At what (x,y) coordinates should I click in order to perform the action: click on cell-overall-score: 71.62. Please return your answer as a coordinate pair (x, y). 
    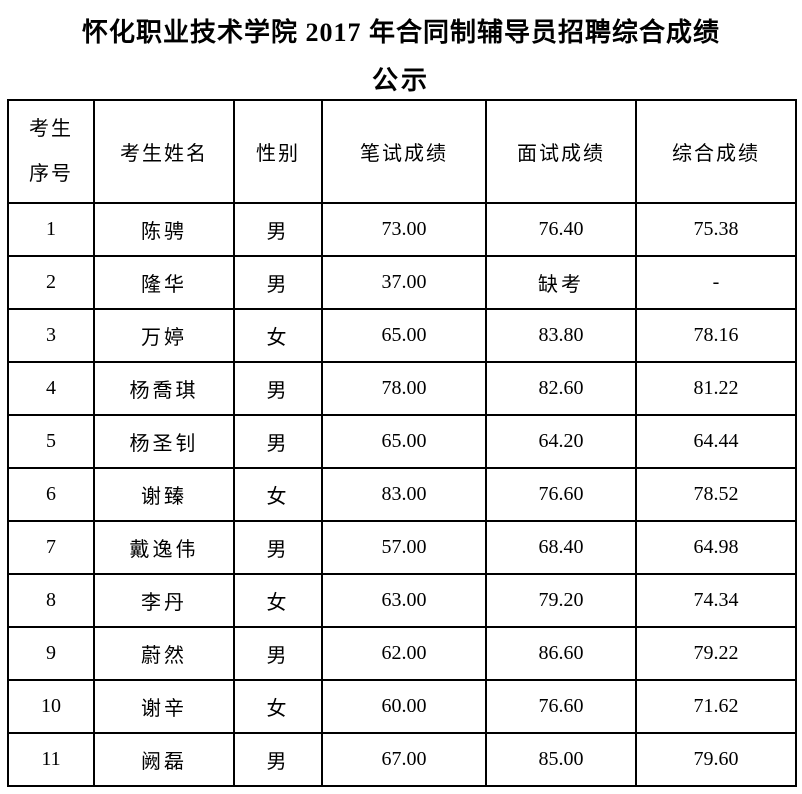
    Looking at the image, I should click on (716, 706).